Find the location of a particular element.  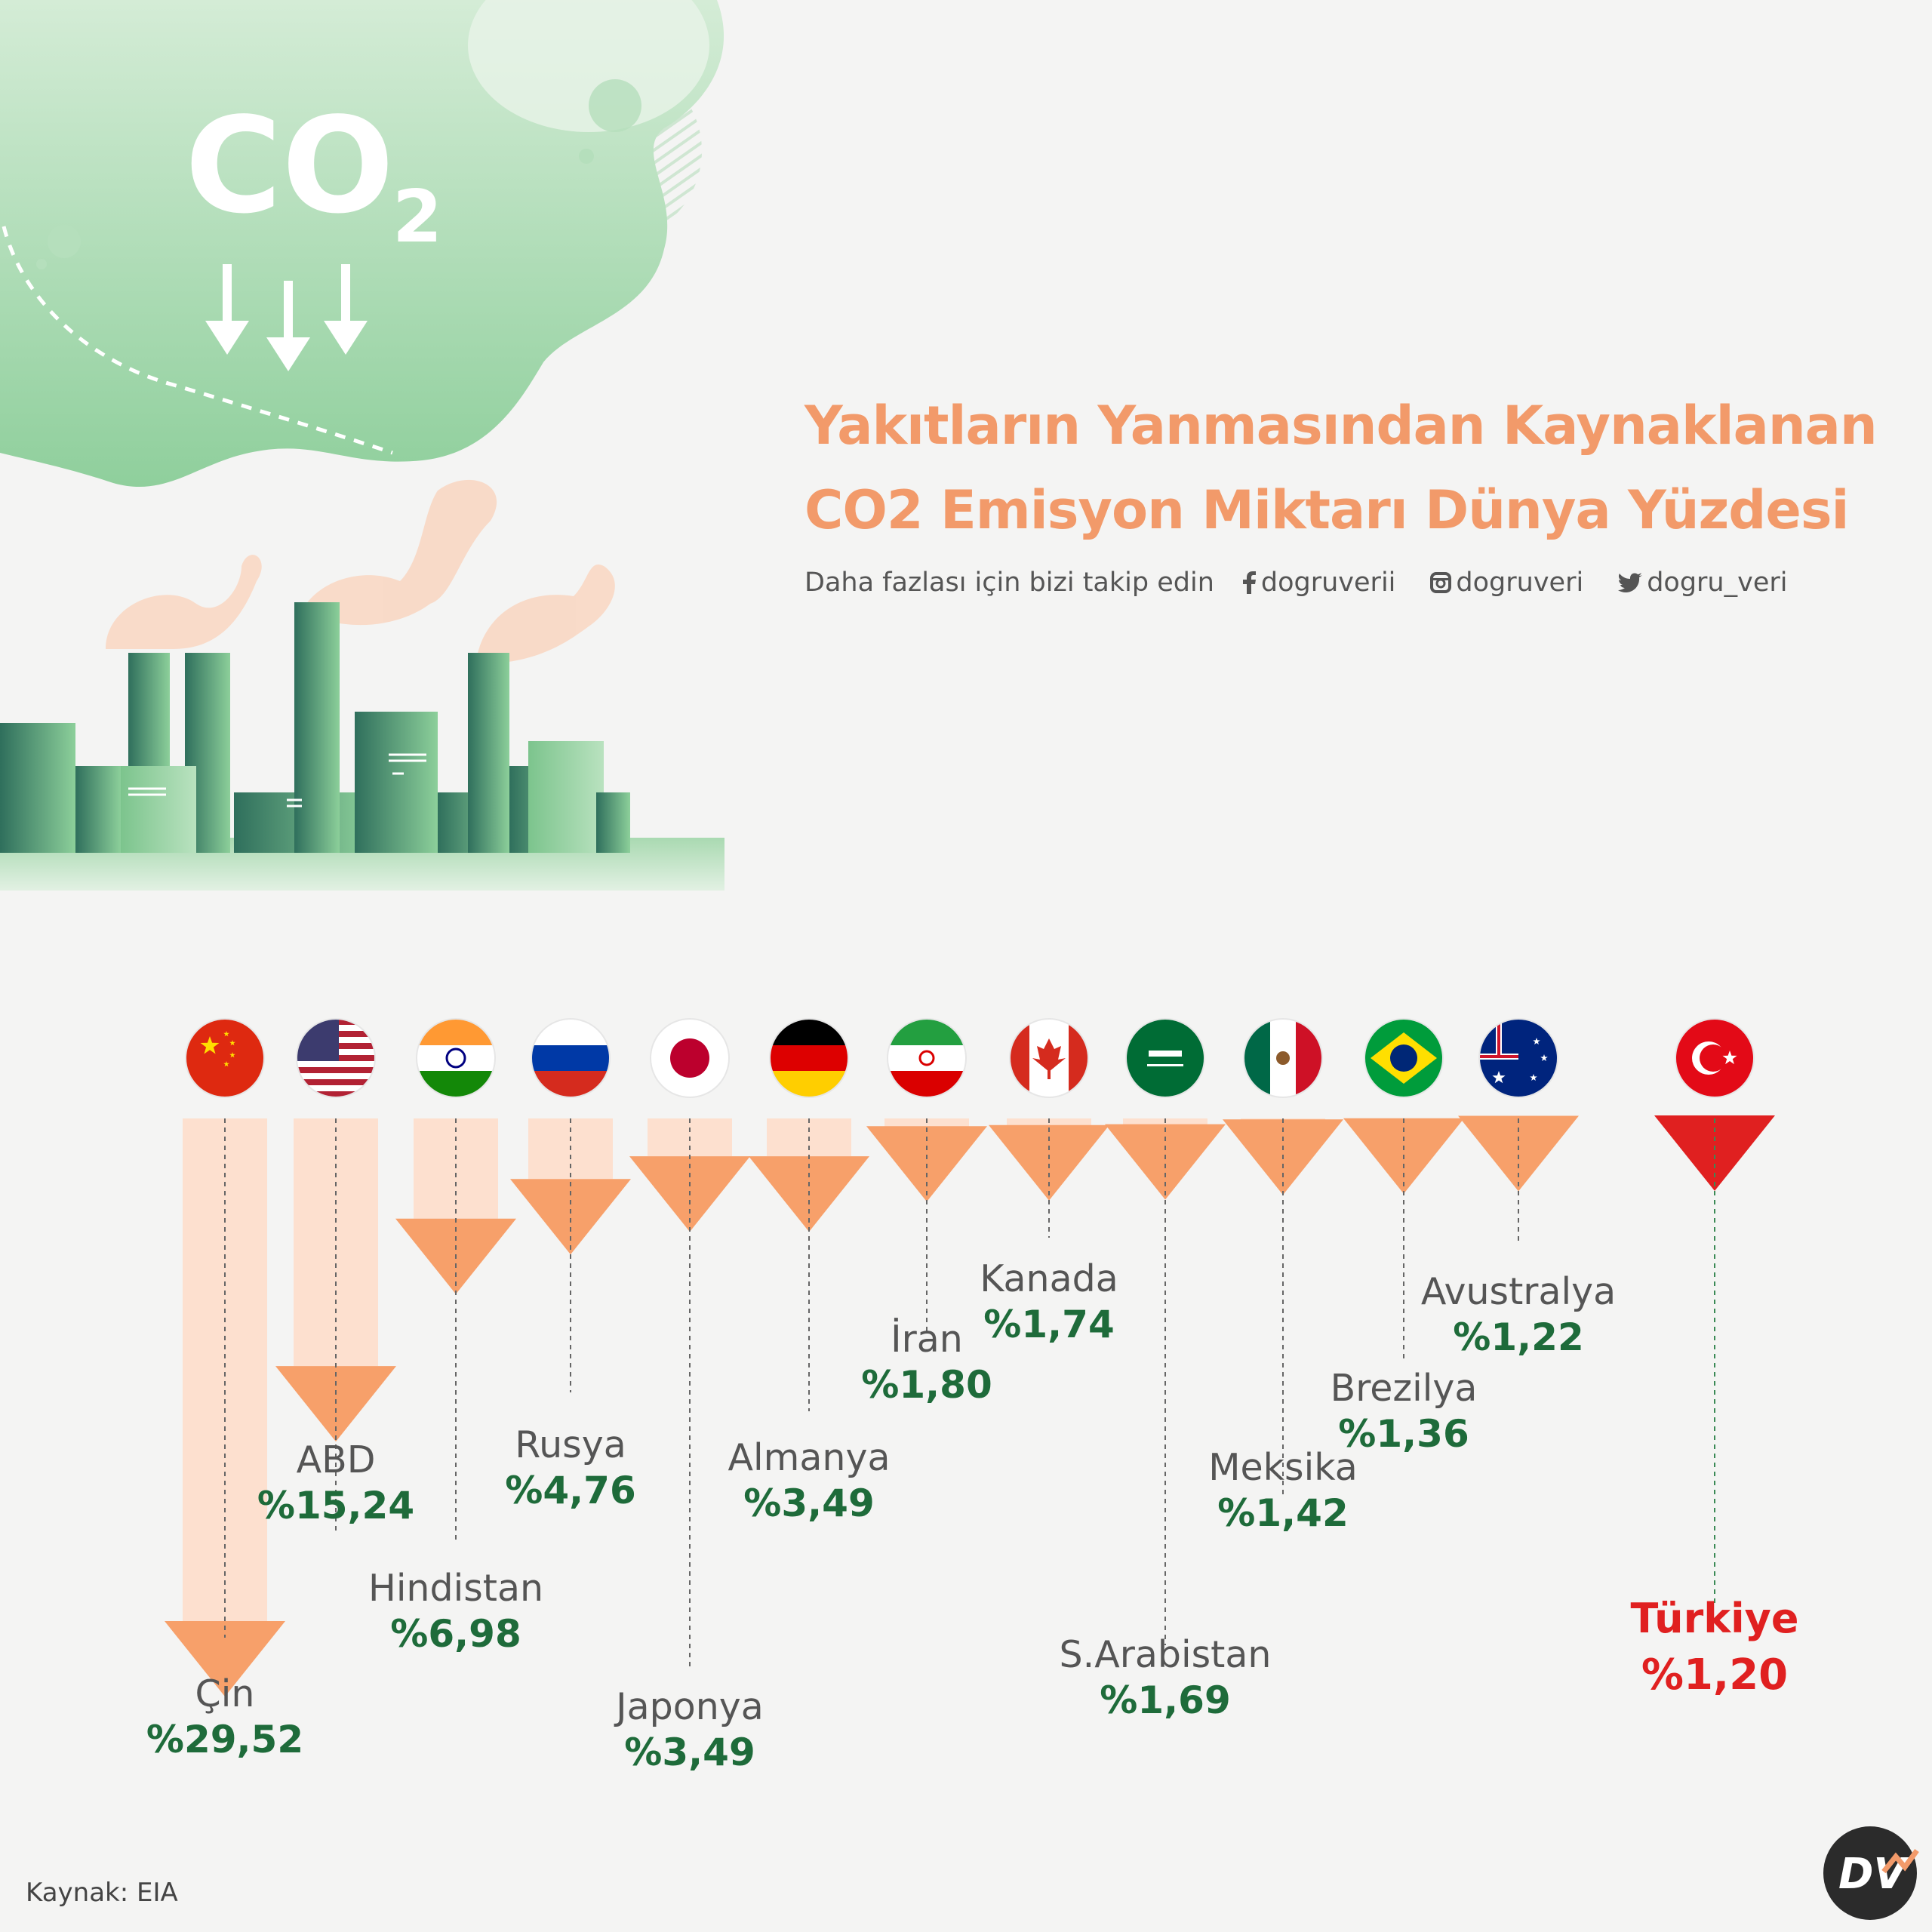

value-label: %29,52 is located at coordinates (225, 1739).